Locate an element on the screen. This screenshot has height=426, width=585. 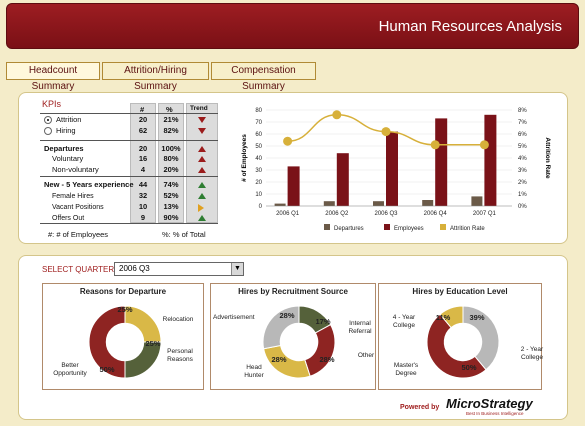
donut-percent: 17% is located at coordinates (322, 321).